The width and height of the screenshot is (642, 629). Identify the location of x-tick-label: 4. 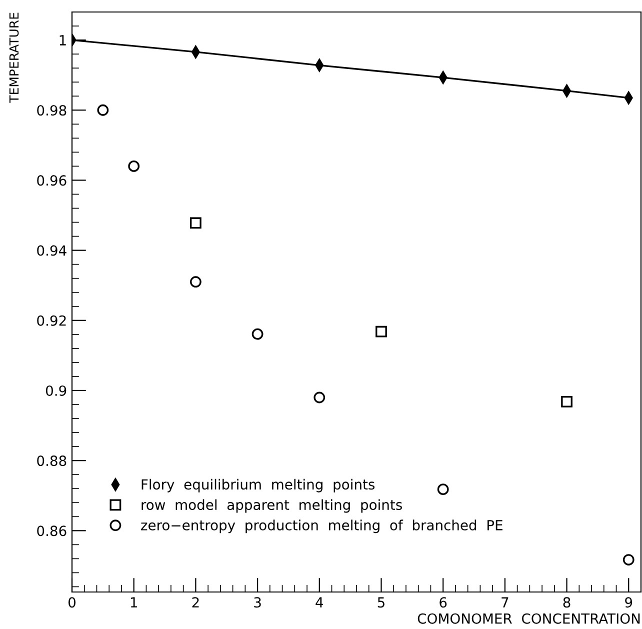
(320, 602).